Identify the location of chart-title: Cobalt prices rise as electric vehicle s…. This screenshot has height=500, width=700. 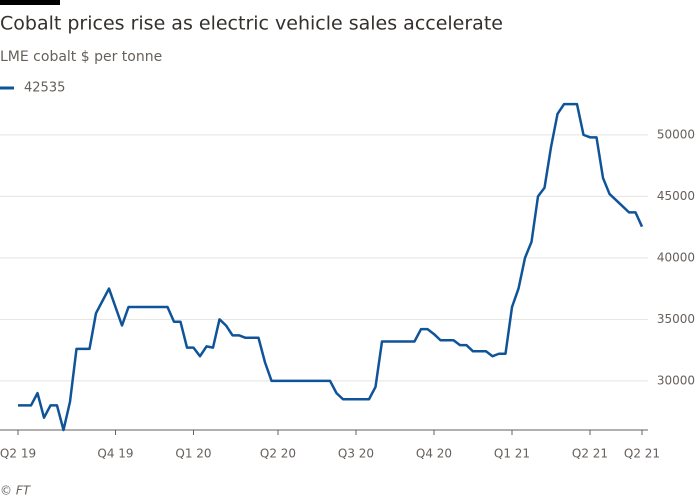
(251, 24).